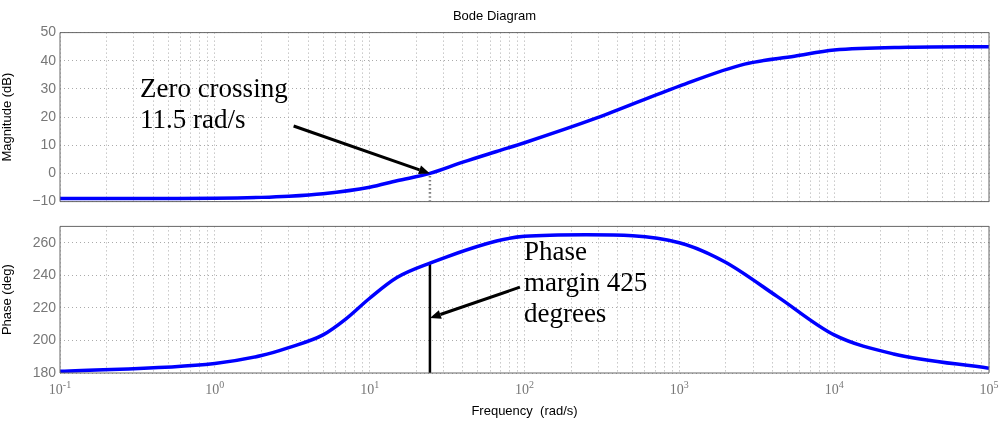 The width and height of the screenshot is (1005, 423). What do you see at coordinates (52, 172) in the screenshot?
I see `y-tick-label: 0` at bounding box center [52, 172].